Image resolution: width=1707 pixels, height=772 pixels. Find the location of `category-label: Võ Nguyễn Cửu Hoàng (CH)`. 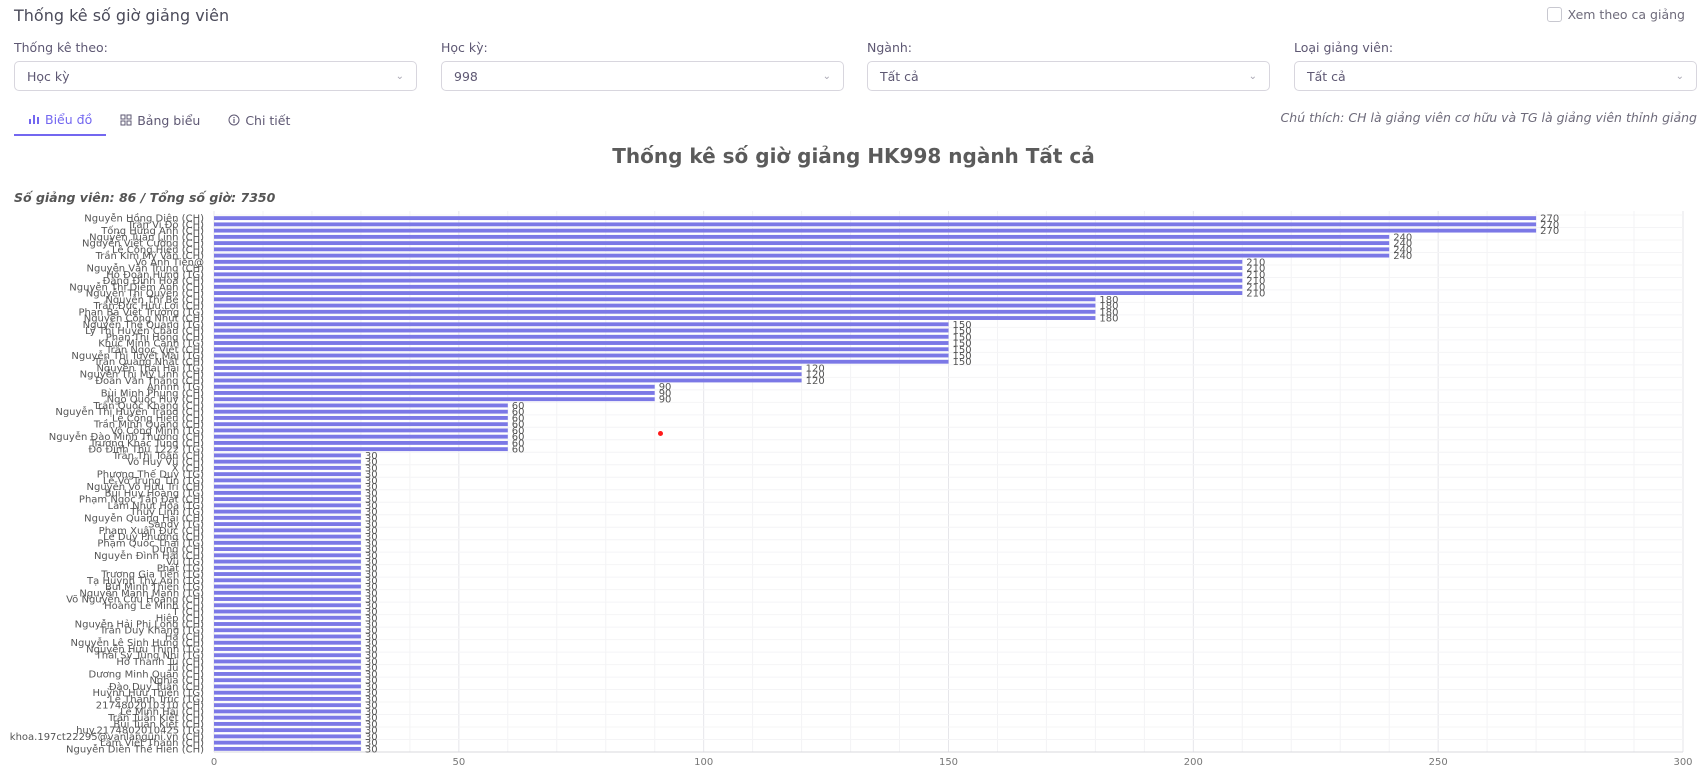

category-label: Võ Nguyễn Cửu Hoàng (CH) is located at coordinates (135, 599).